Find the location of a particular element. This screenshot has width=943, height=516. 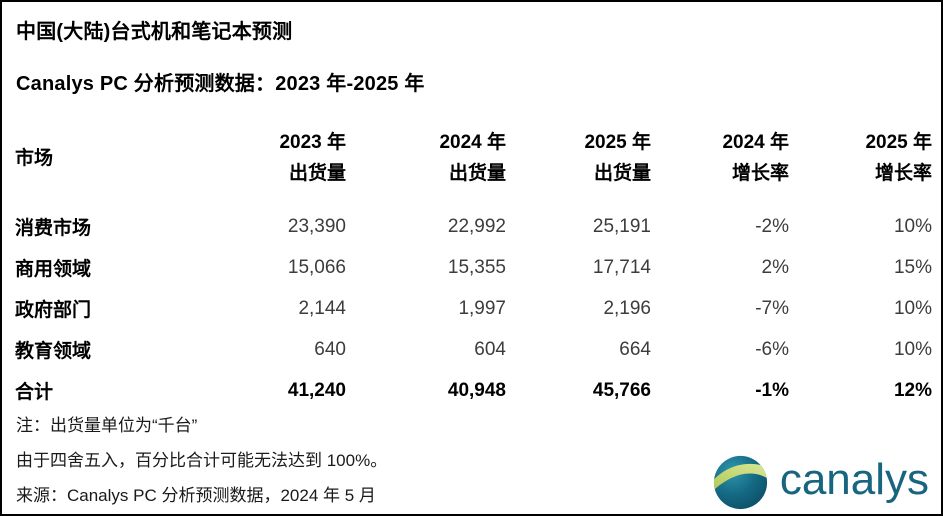

canalys-logo: canalys is located at coordinates (821, 482).